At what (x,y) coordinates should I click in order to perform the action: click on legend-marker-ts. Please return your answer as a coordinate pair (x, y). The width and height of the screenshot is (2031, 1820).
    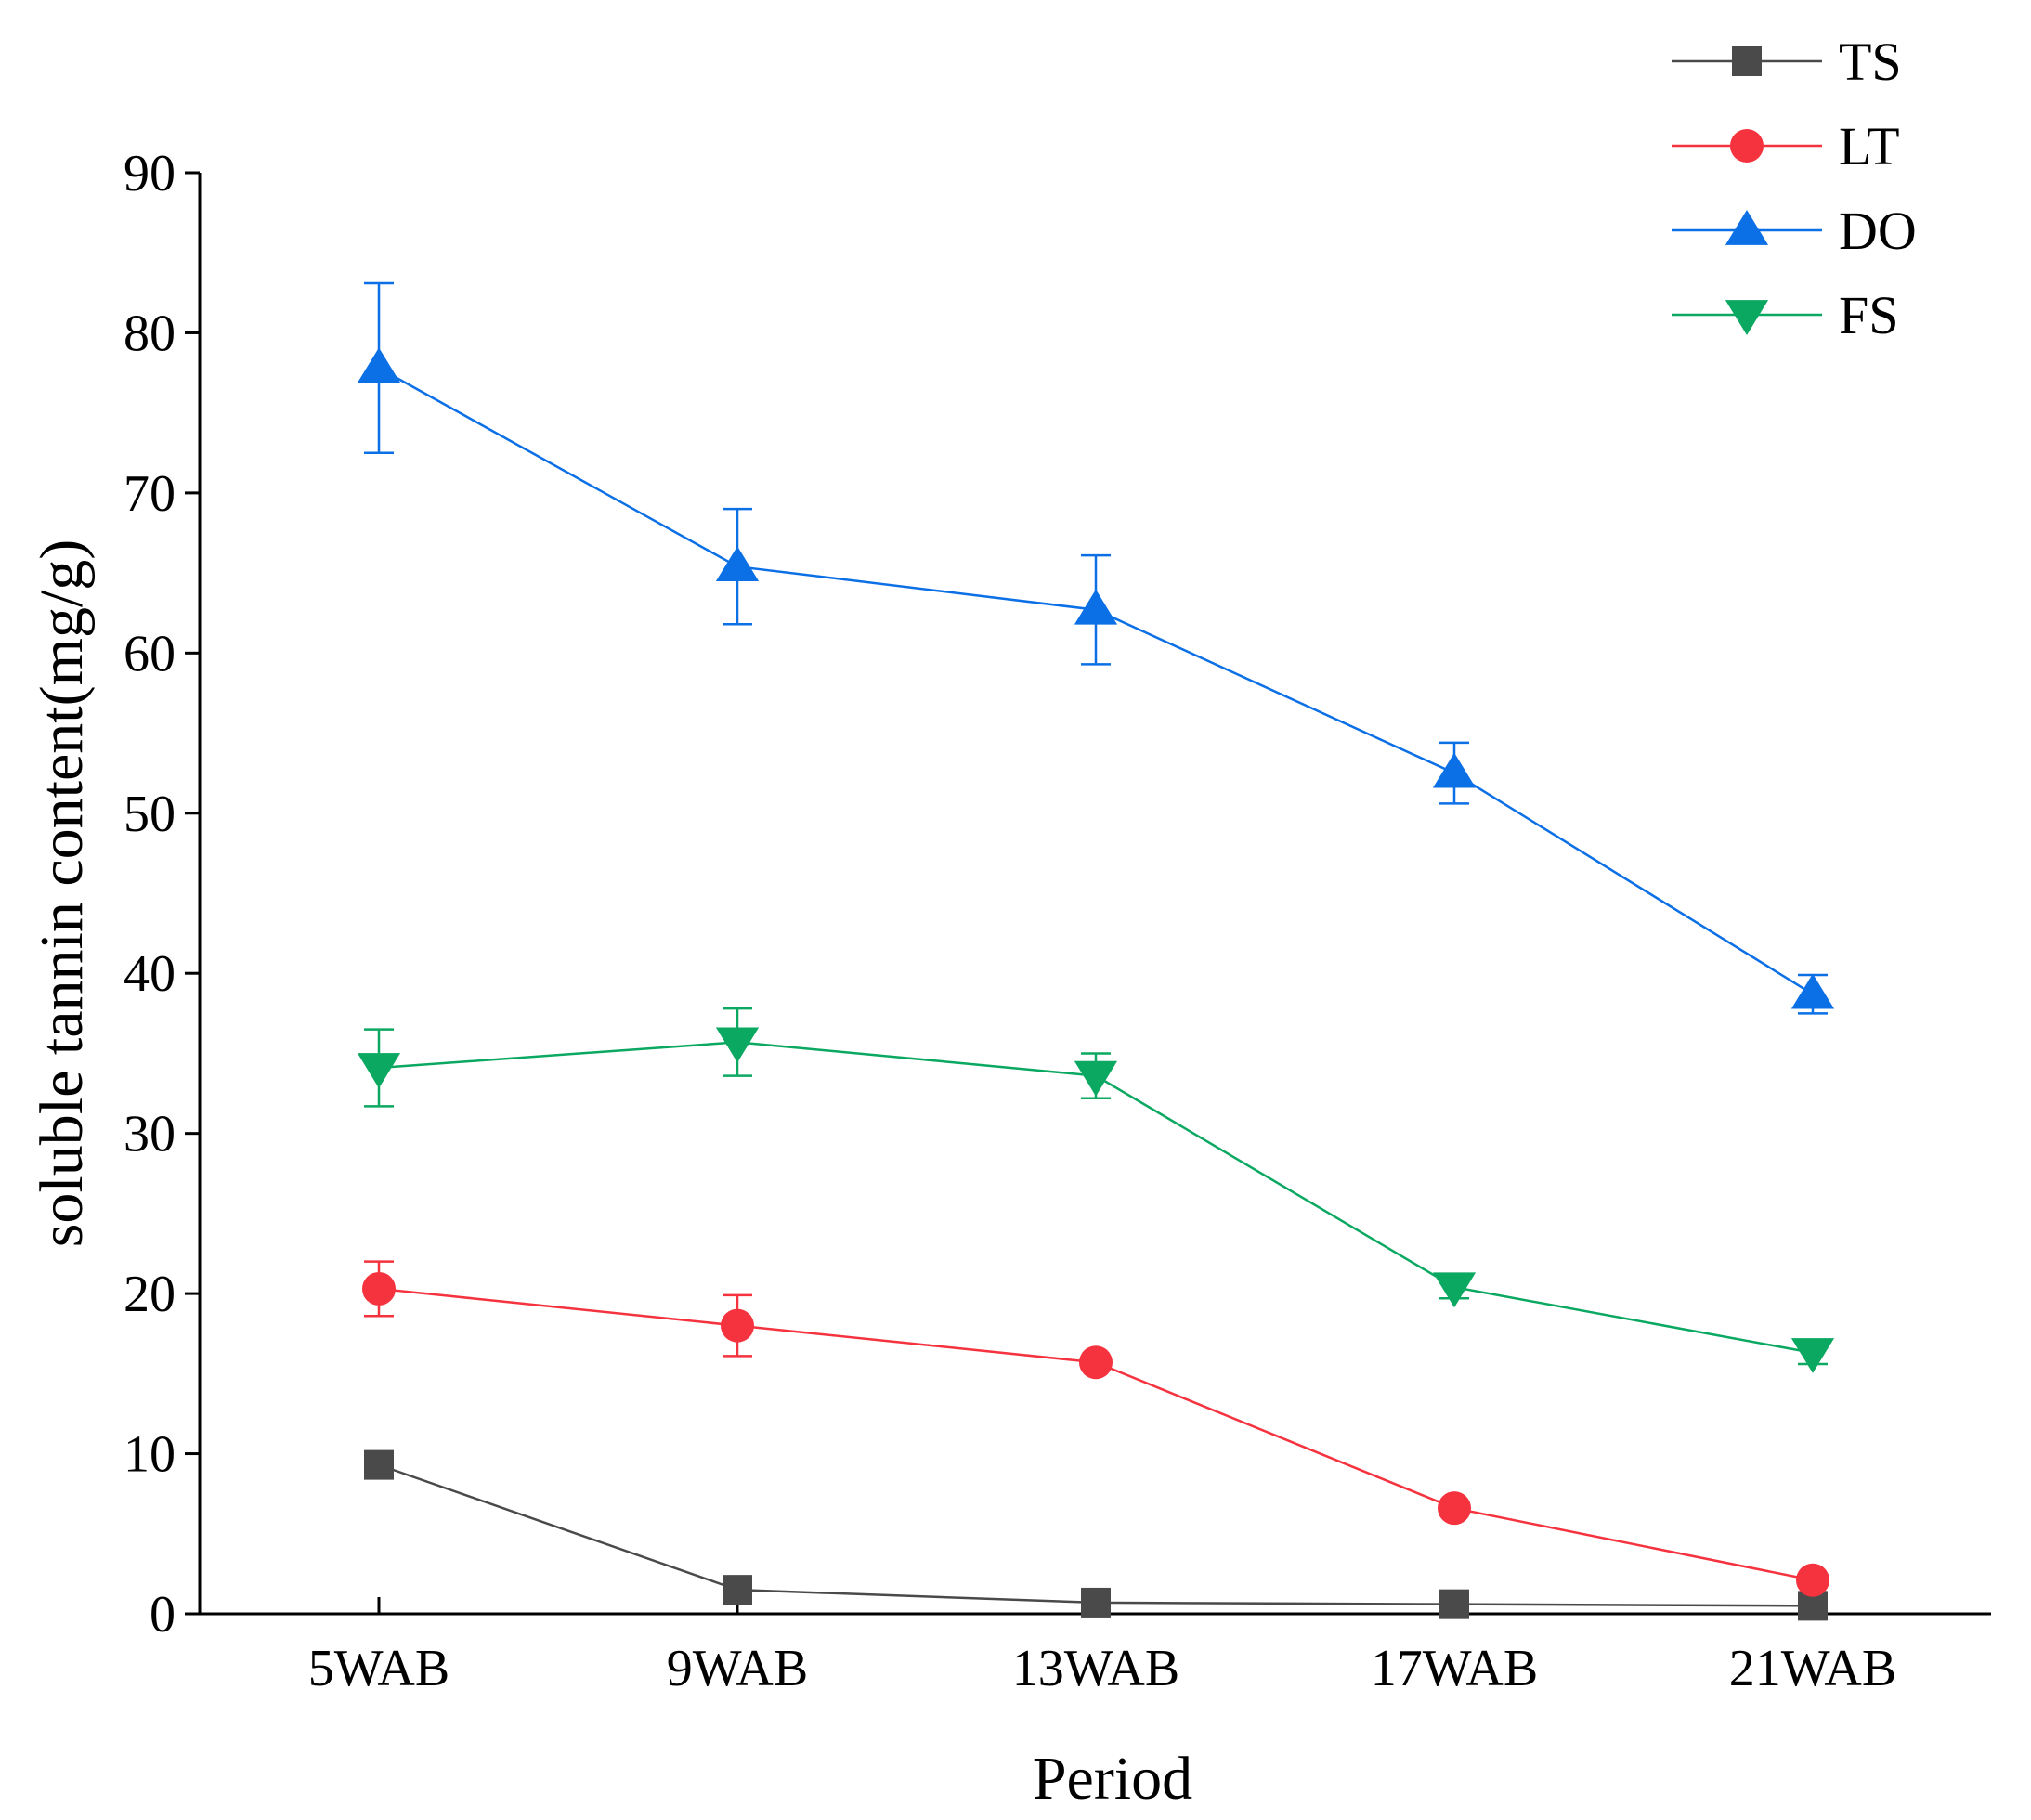
    Looking at the image, I should click on (1747, 61).